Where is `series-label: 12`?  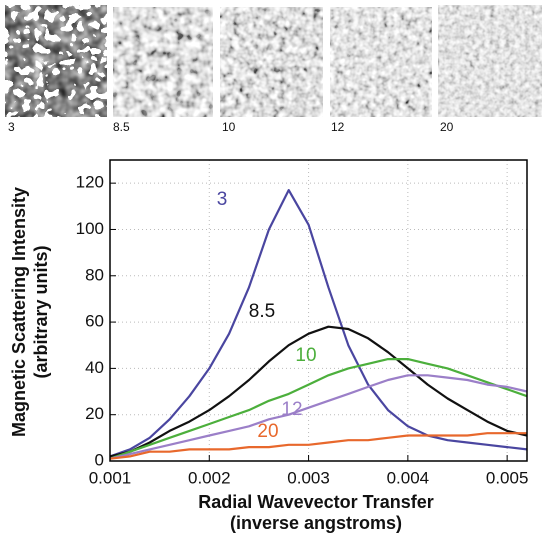
series-label: 12 is located at coordinates (291, 409).